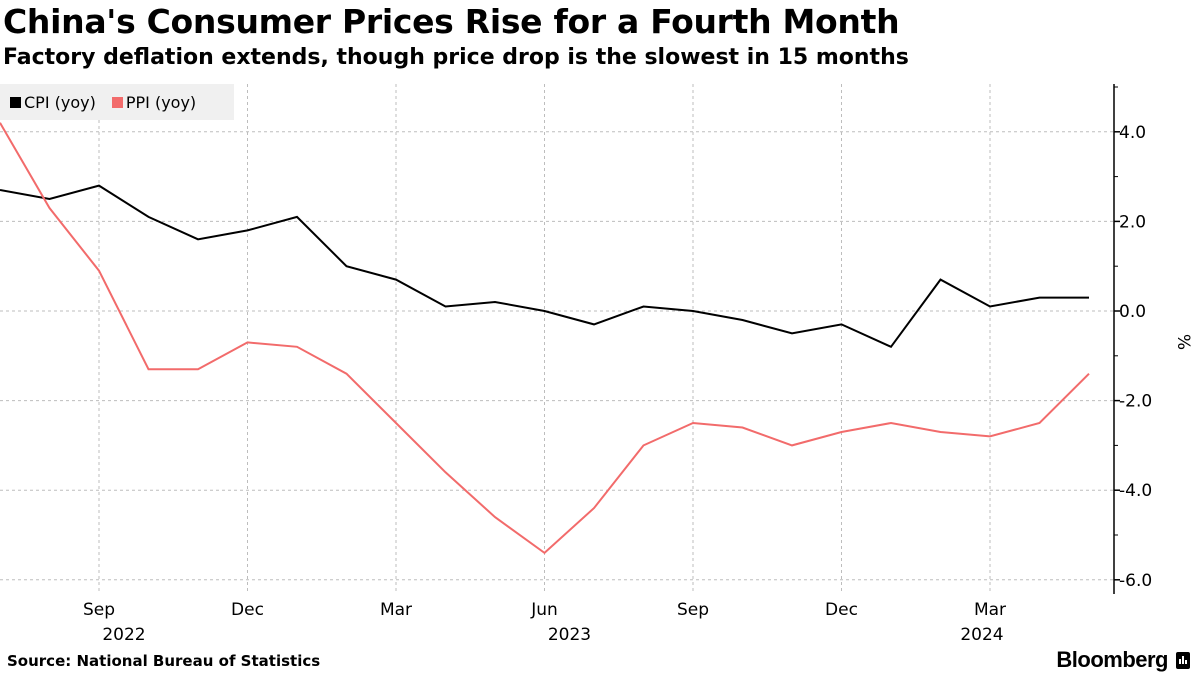 This screenshot has height=675, width=1200. Describe the element at coordinates (164, 661) in the screenshot. I see `source-note: Source: National Bureau of Statistics` at that location.